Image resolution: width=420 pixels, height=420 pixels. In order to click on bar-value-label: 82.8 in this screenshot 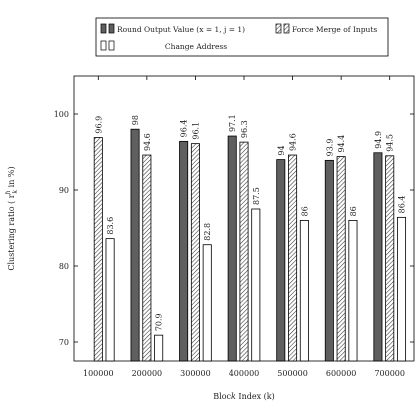, I will do `click(207, 232)`.